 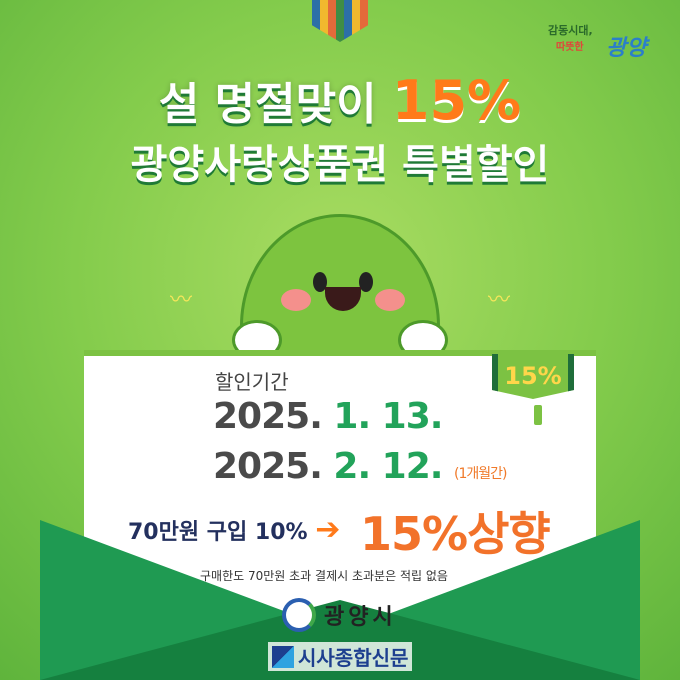 I want to click on offer-after: 15%상향, so click(x=455, y=534).